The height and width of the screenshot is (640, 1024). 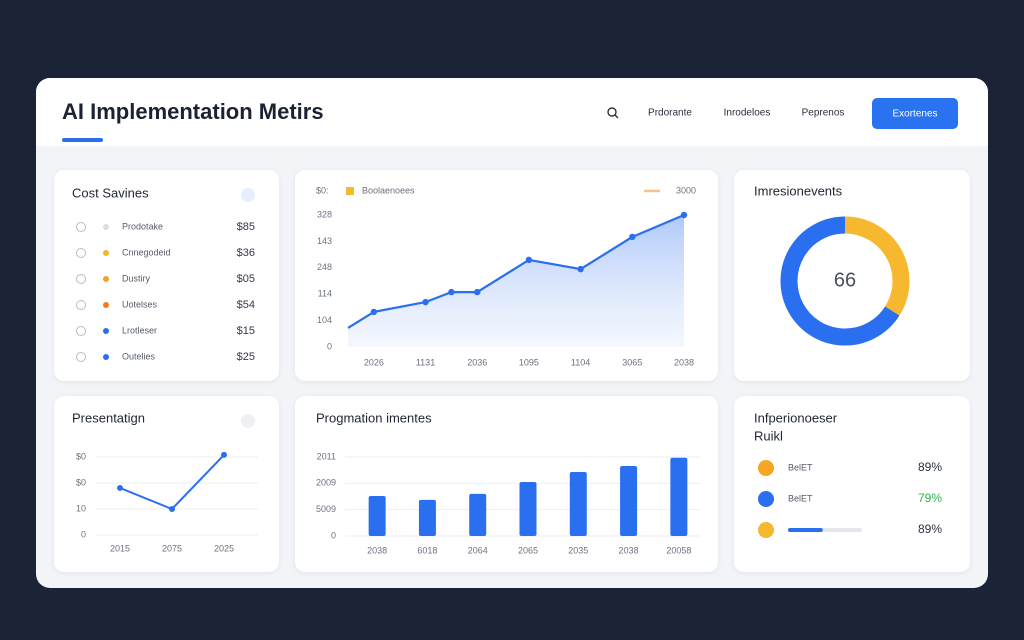 What do you see at coordinates (246, 279) in the screenshot?
I see `row-value: $05` at bounding box center [246, 279].